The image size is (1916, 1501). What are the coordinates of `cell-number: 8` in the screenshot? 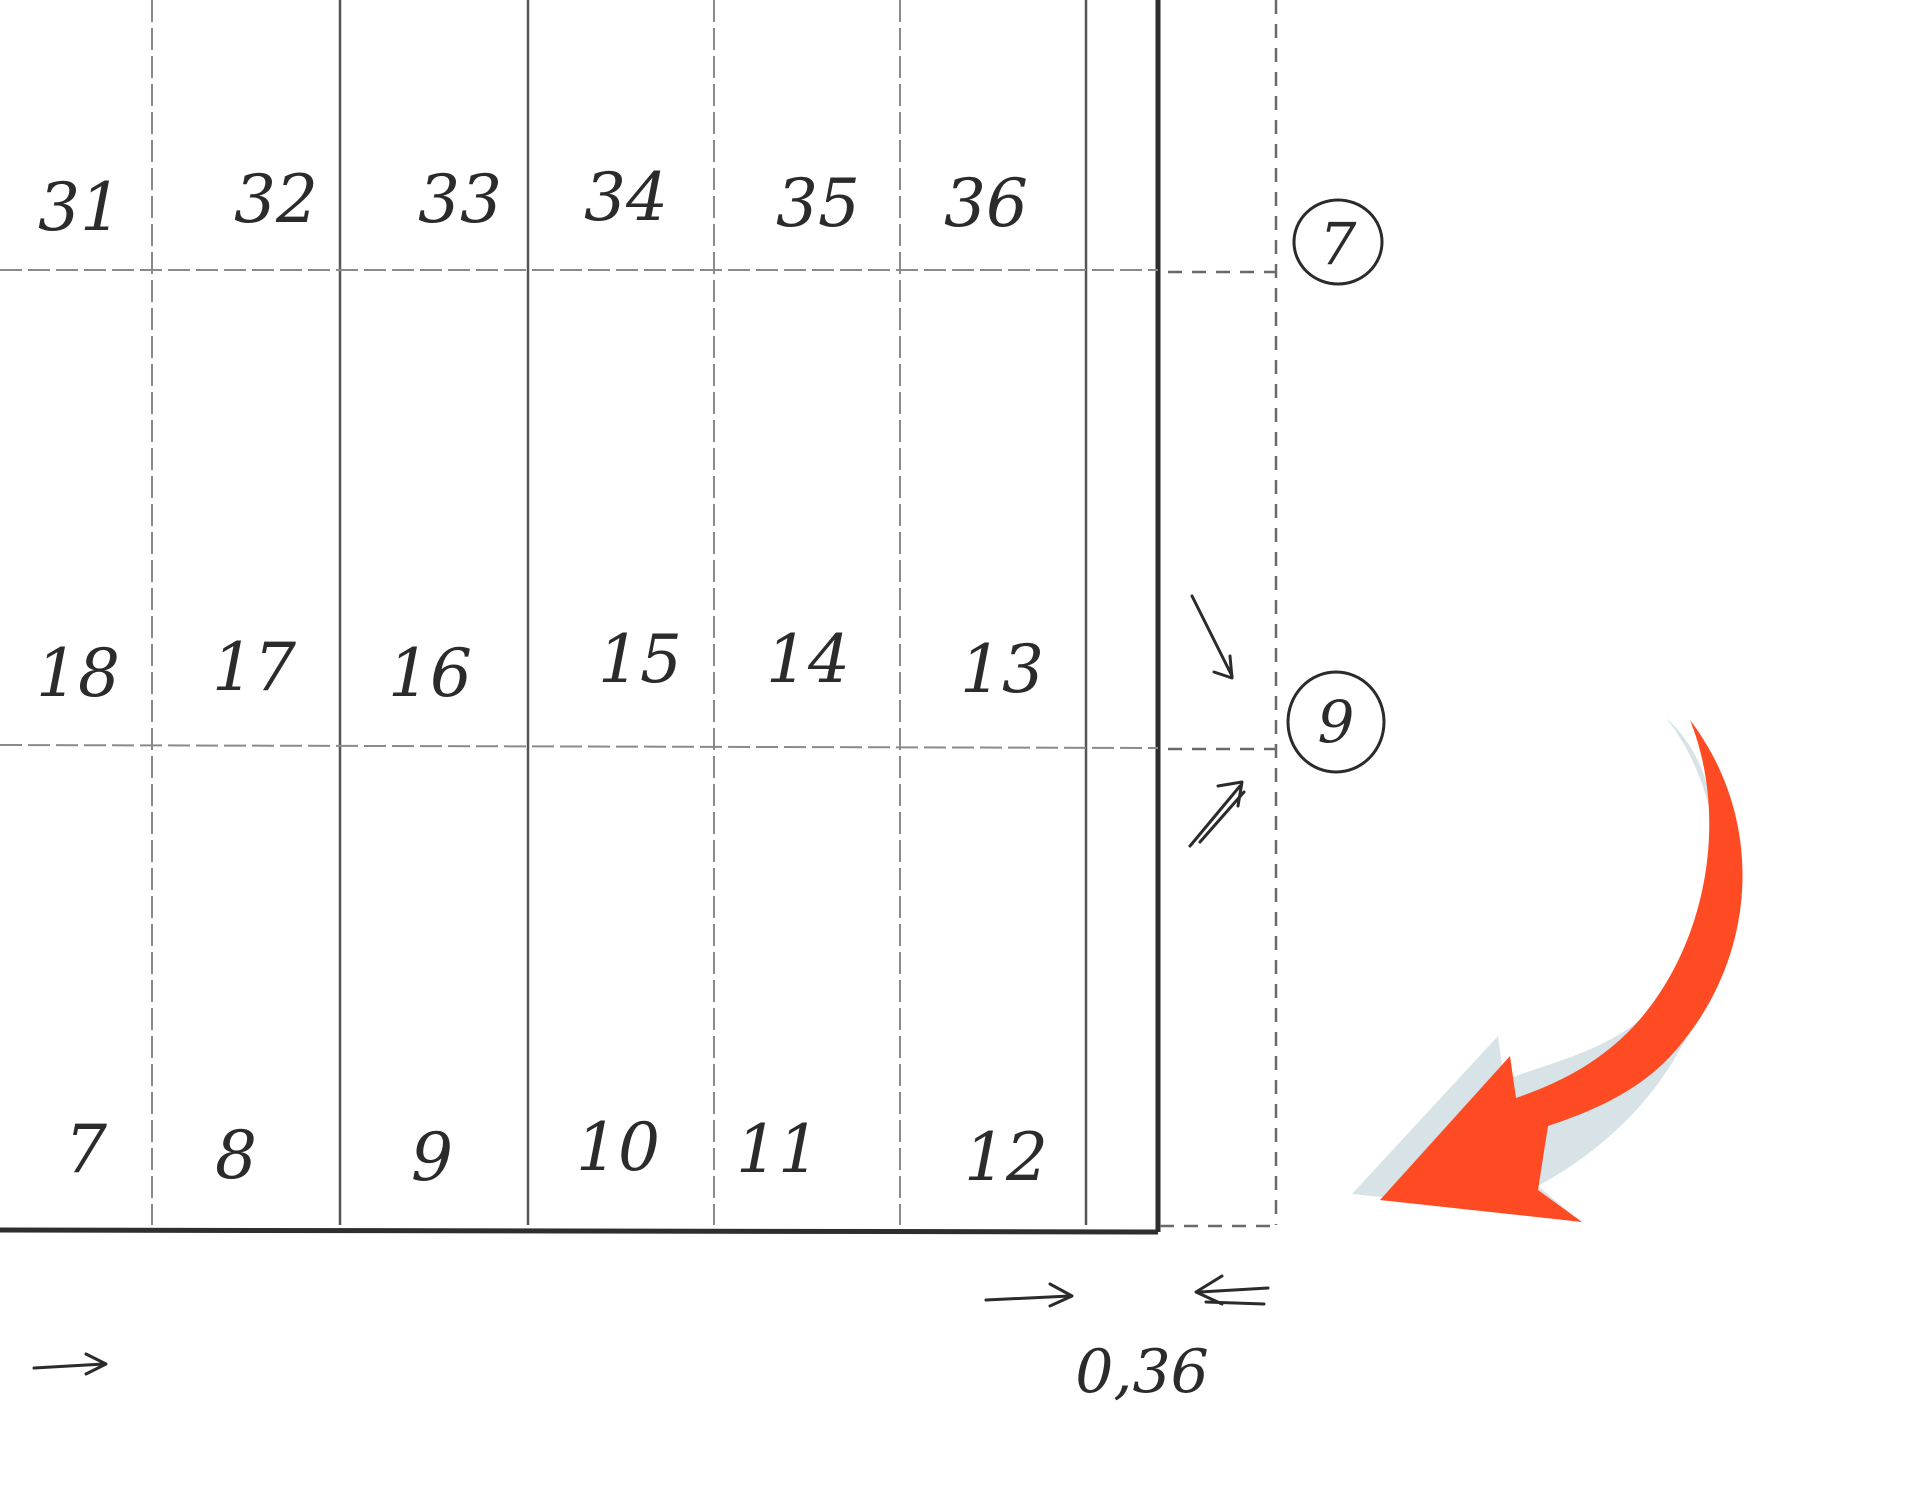 It's located at (236, 1155).